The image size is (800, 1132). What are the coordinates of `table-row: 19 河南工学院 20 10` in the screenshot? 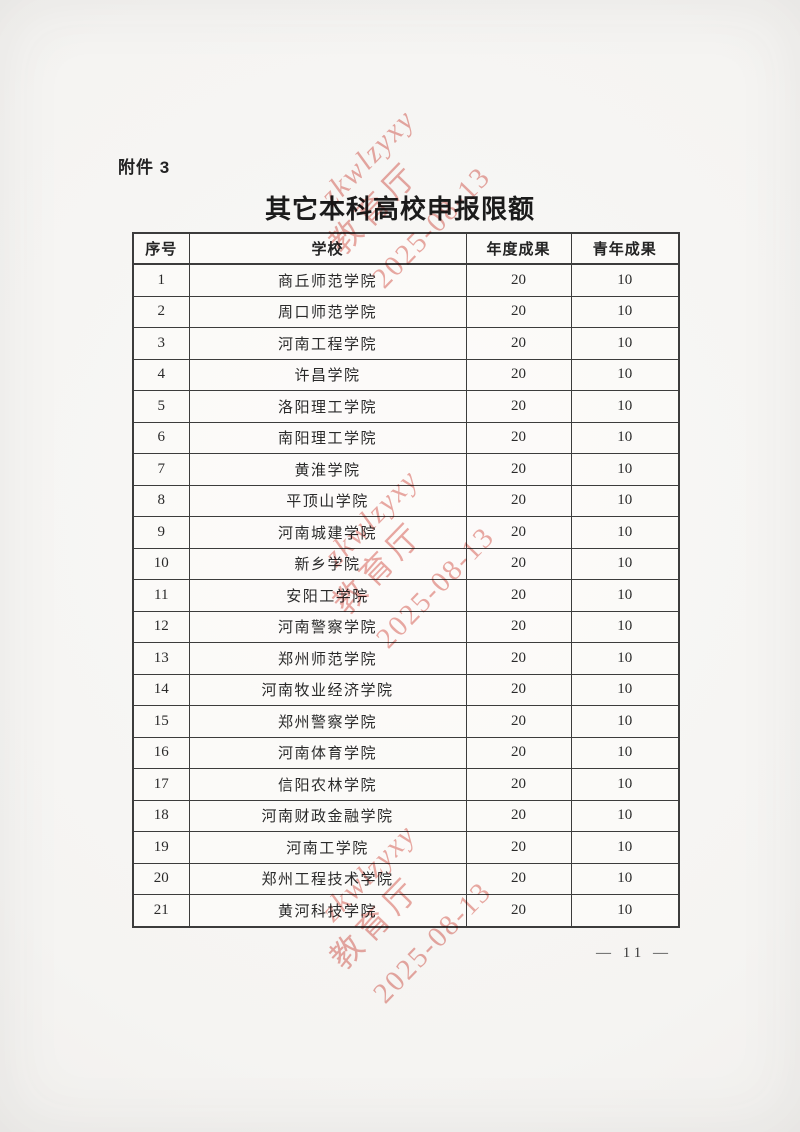 It's located at (406, 847).